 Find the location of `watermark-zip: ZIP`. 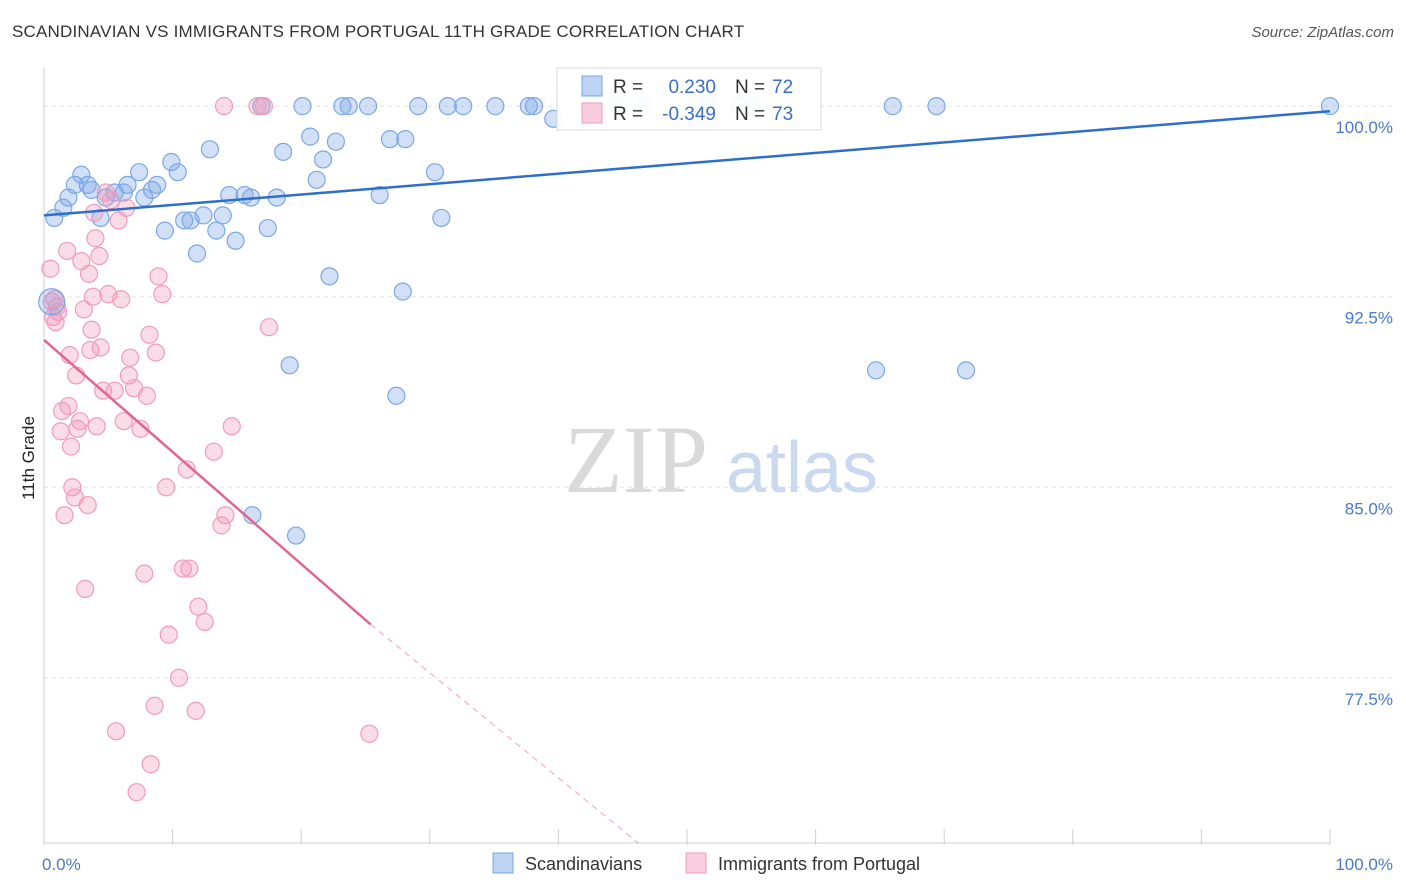

watermark-zip: ZIP is located at coordinates (636, 459).